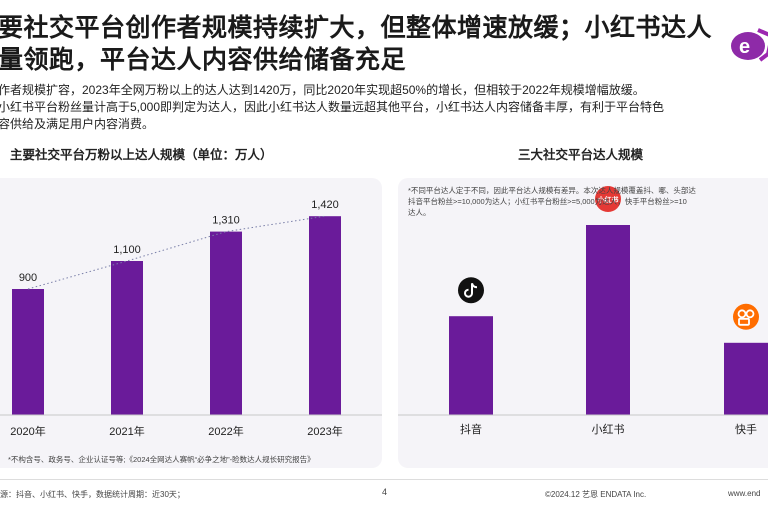 The height and width of the screenshot is (510, 768). I want to click on svg-text: e, so click(744, 47).